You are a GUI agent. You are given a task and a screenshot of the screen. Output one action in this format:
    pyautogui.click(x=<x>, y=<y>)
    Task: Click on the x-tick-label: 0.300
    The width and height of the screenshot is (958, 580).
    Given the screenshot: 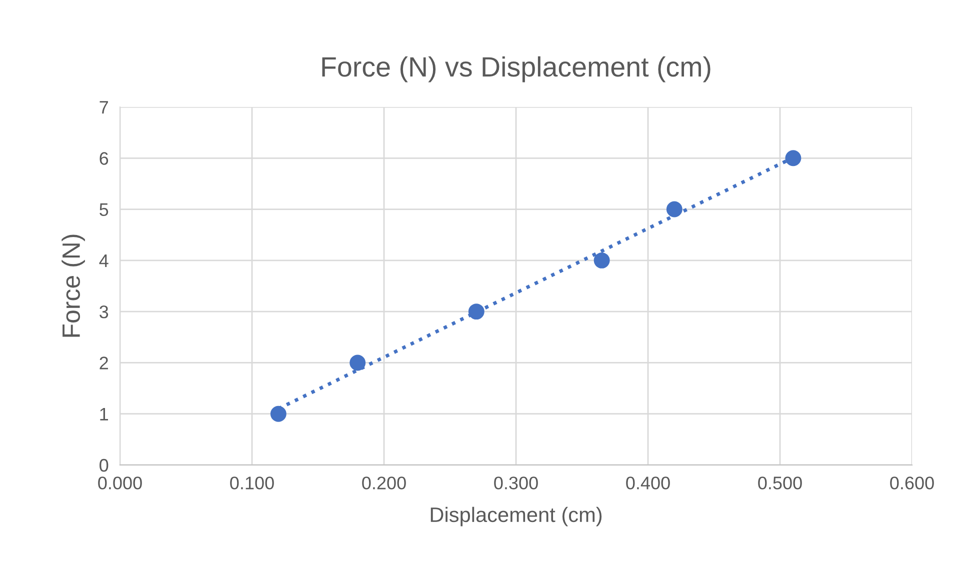 What is the action you would take?
    pyautogui.click(x=516, y=483)
    